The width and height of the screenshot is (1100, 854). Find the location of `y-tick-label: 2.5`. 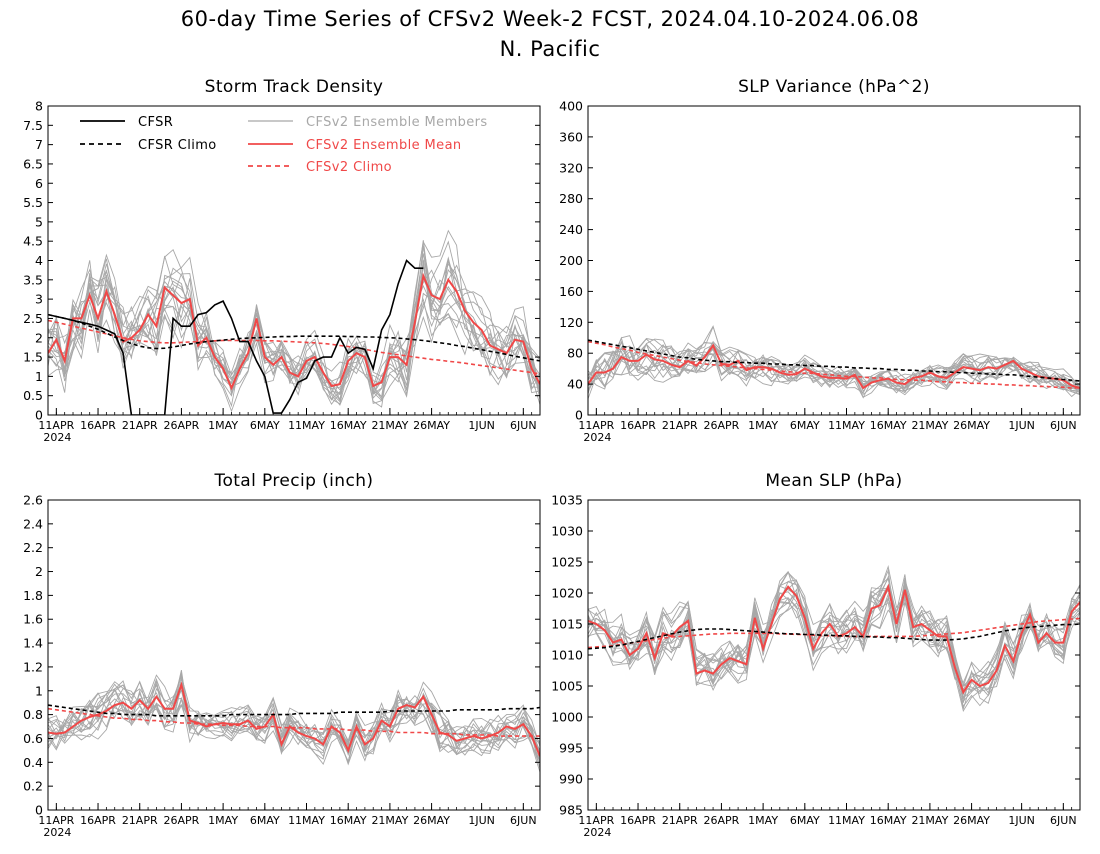

y-tick-label: 2.5 is located at coordinates (33, 318).